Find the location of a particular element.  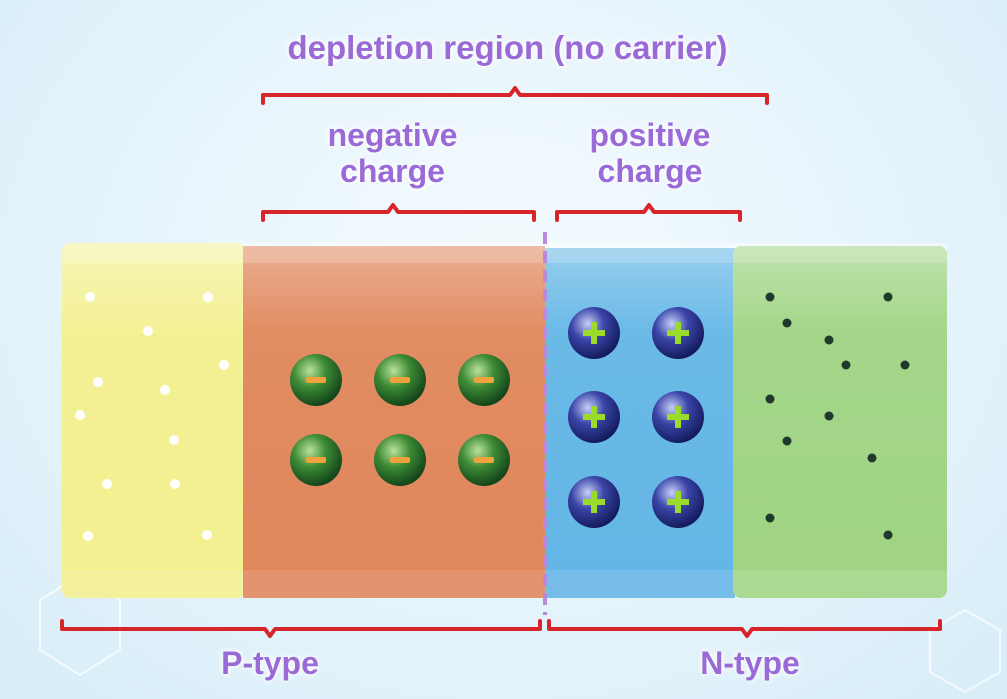

negative-charge-label-line1: negative is located at coordinates (392, 135).